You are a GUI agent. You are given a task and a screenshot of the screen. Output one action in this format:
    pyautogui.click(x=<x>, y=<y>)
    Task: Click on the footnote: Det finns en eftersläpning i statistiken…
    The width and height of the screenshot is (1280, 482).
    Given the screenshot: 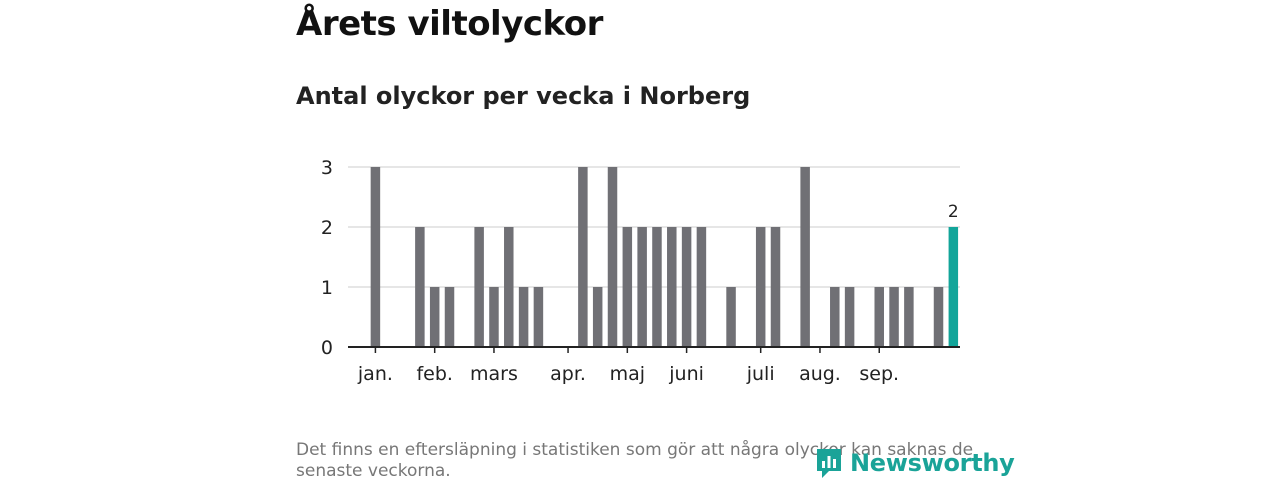 What is the action you would take?
    pyautogui.click(x=635, y=460)
    